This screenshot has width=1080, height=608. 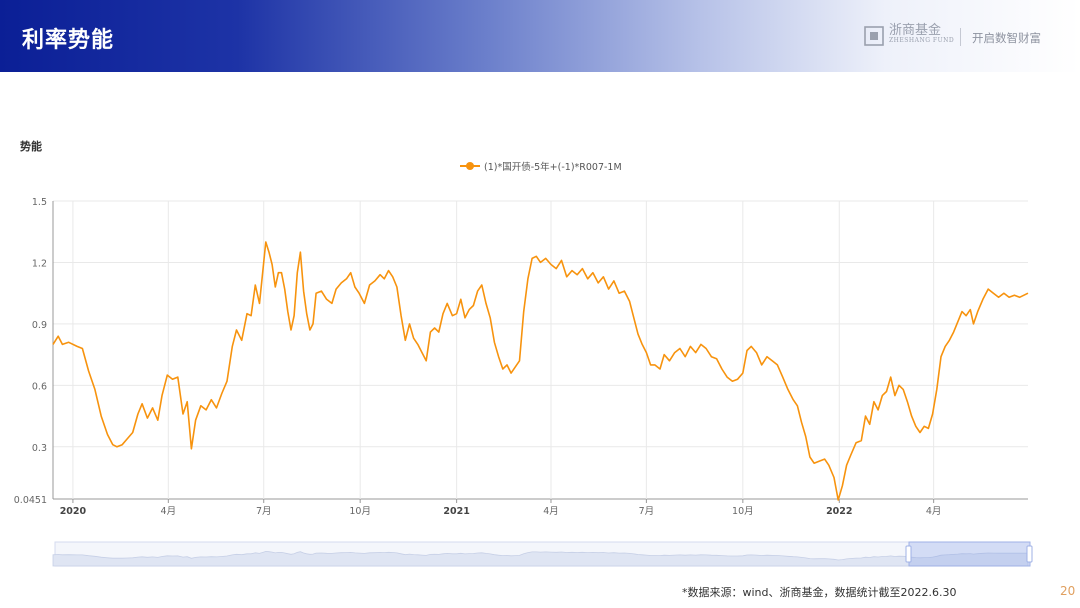 What do you see at coordinates (553, 167) in the screenshot?
I see `legend-label: (1)*国开债-5年+(-1)*R007-1M` at bounding box center [553, 167].